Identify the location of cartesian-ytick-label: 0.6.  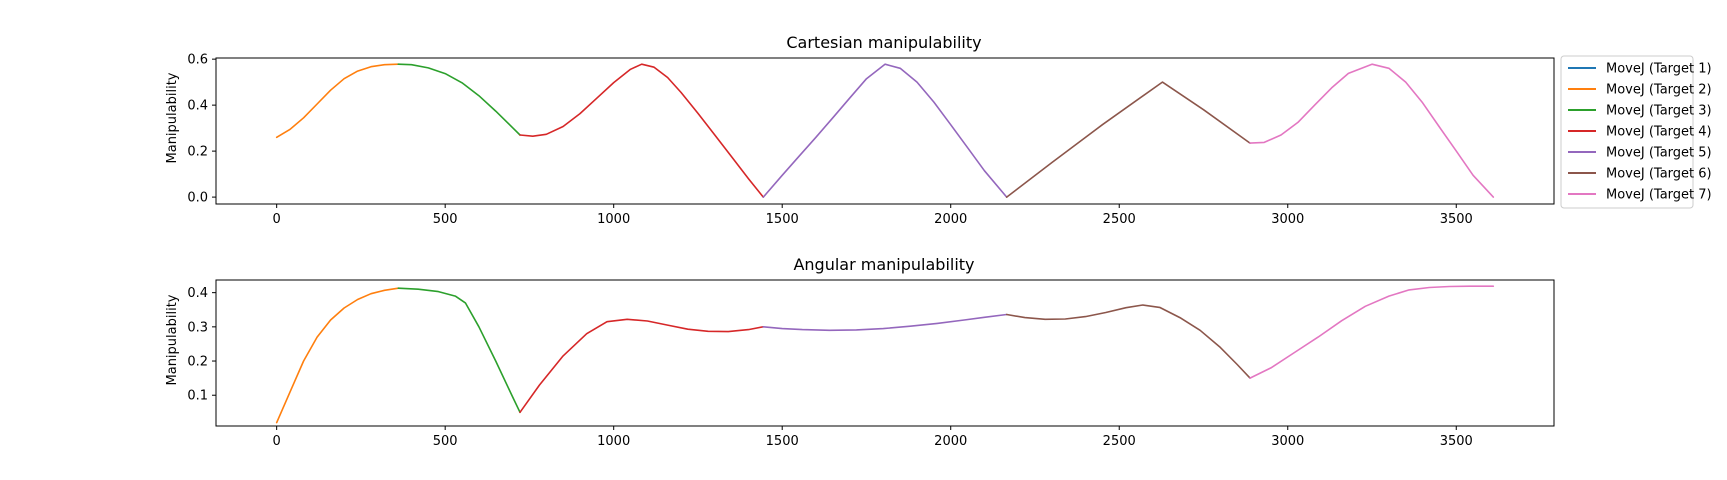
(197, 60).